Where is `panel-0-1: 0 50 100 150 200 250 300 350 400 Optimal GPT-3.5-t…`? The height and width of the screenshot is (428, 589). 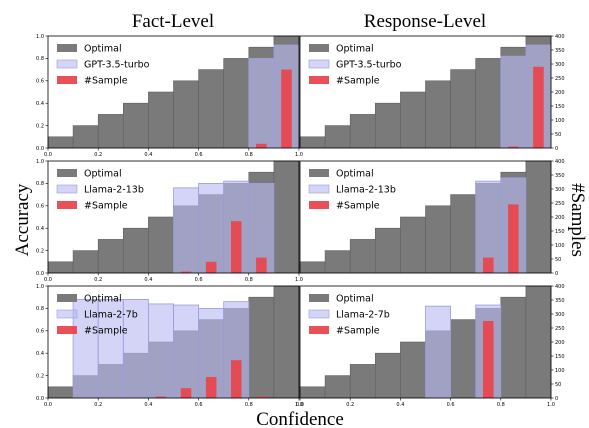
panel-0-1: 0 50 100 150 200 250 300 350 400 Optimal GPT-3.5-t… is located at coordinates (432, 93).